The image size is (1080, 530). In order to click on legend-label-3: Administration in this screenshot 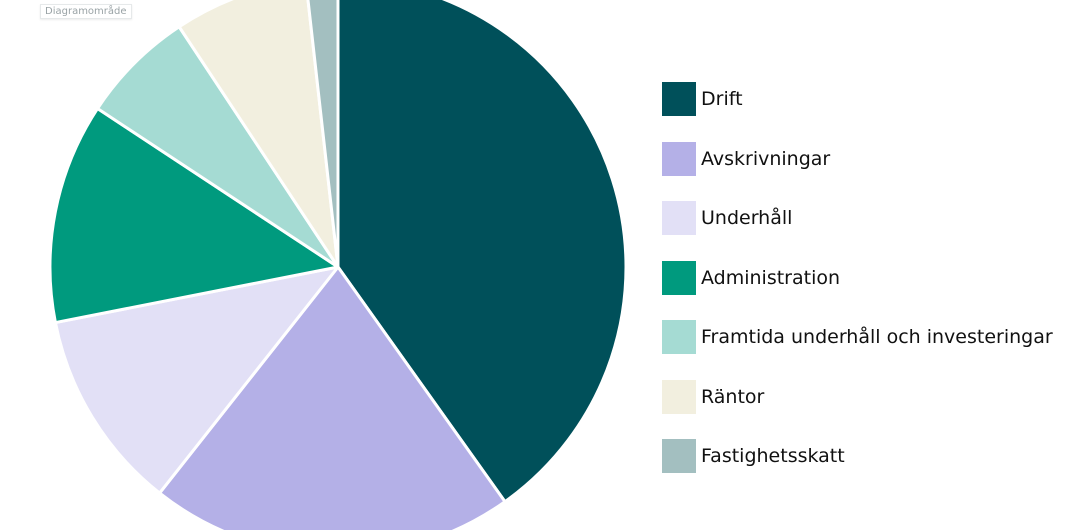, I will do `click(771, 277)`.